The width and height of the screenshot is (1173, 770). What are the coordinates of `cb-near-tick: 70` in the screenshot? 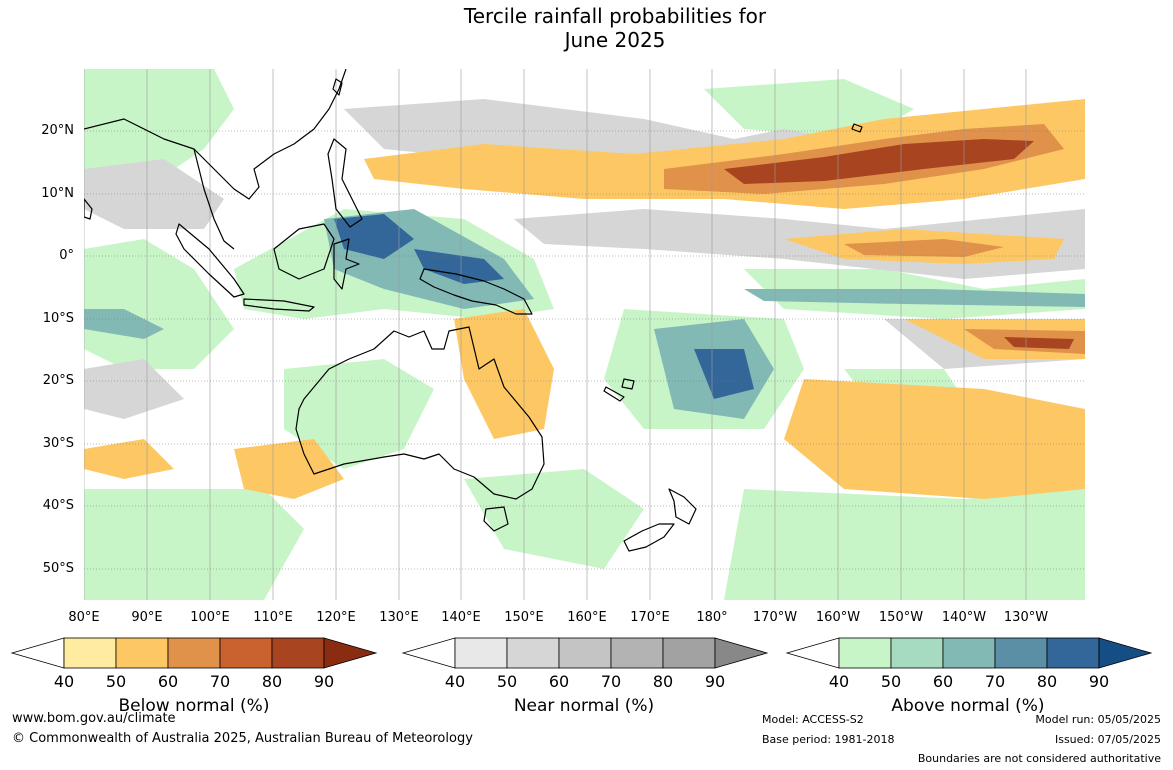 It's located at (611, 681).